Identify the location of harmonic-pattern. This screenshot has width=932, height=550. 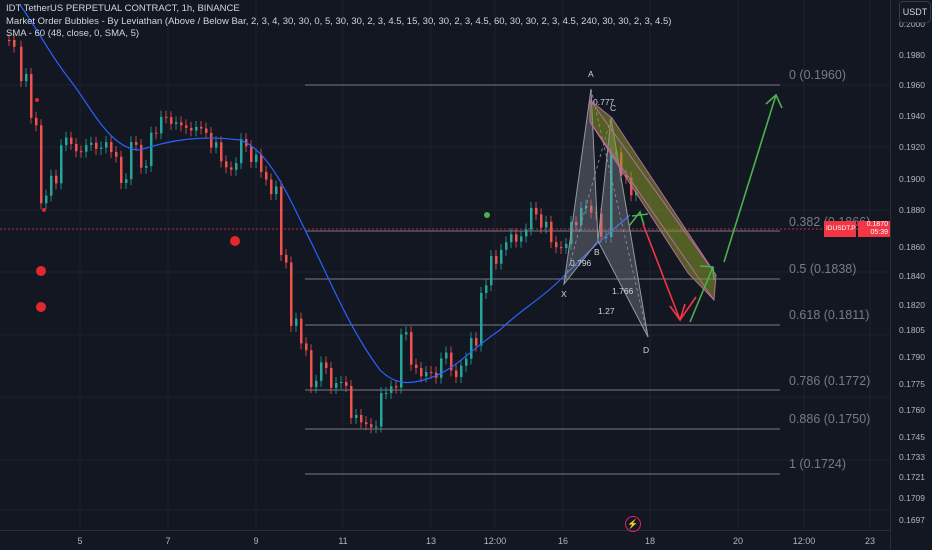
(606, 213).